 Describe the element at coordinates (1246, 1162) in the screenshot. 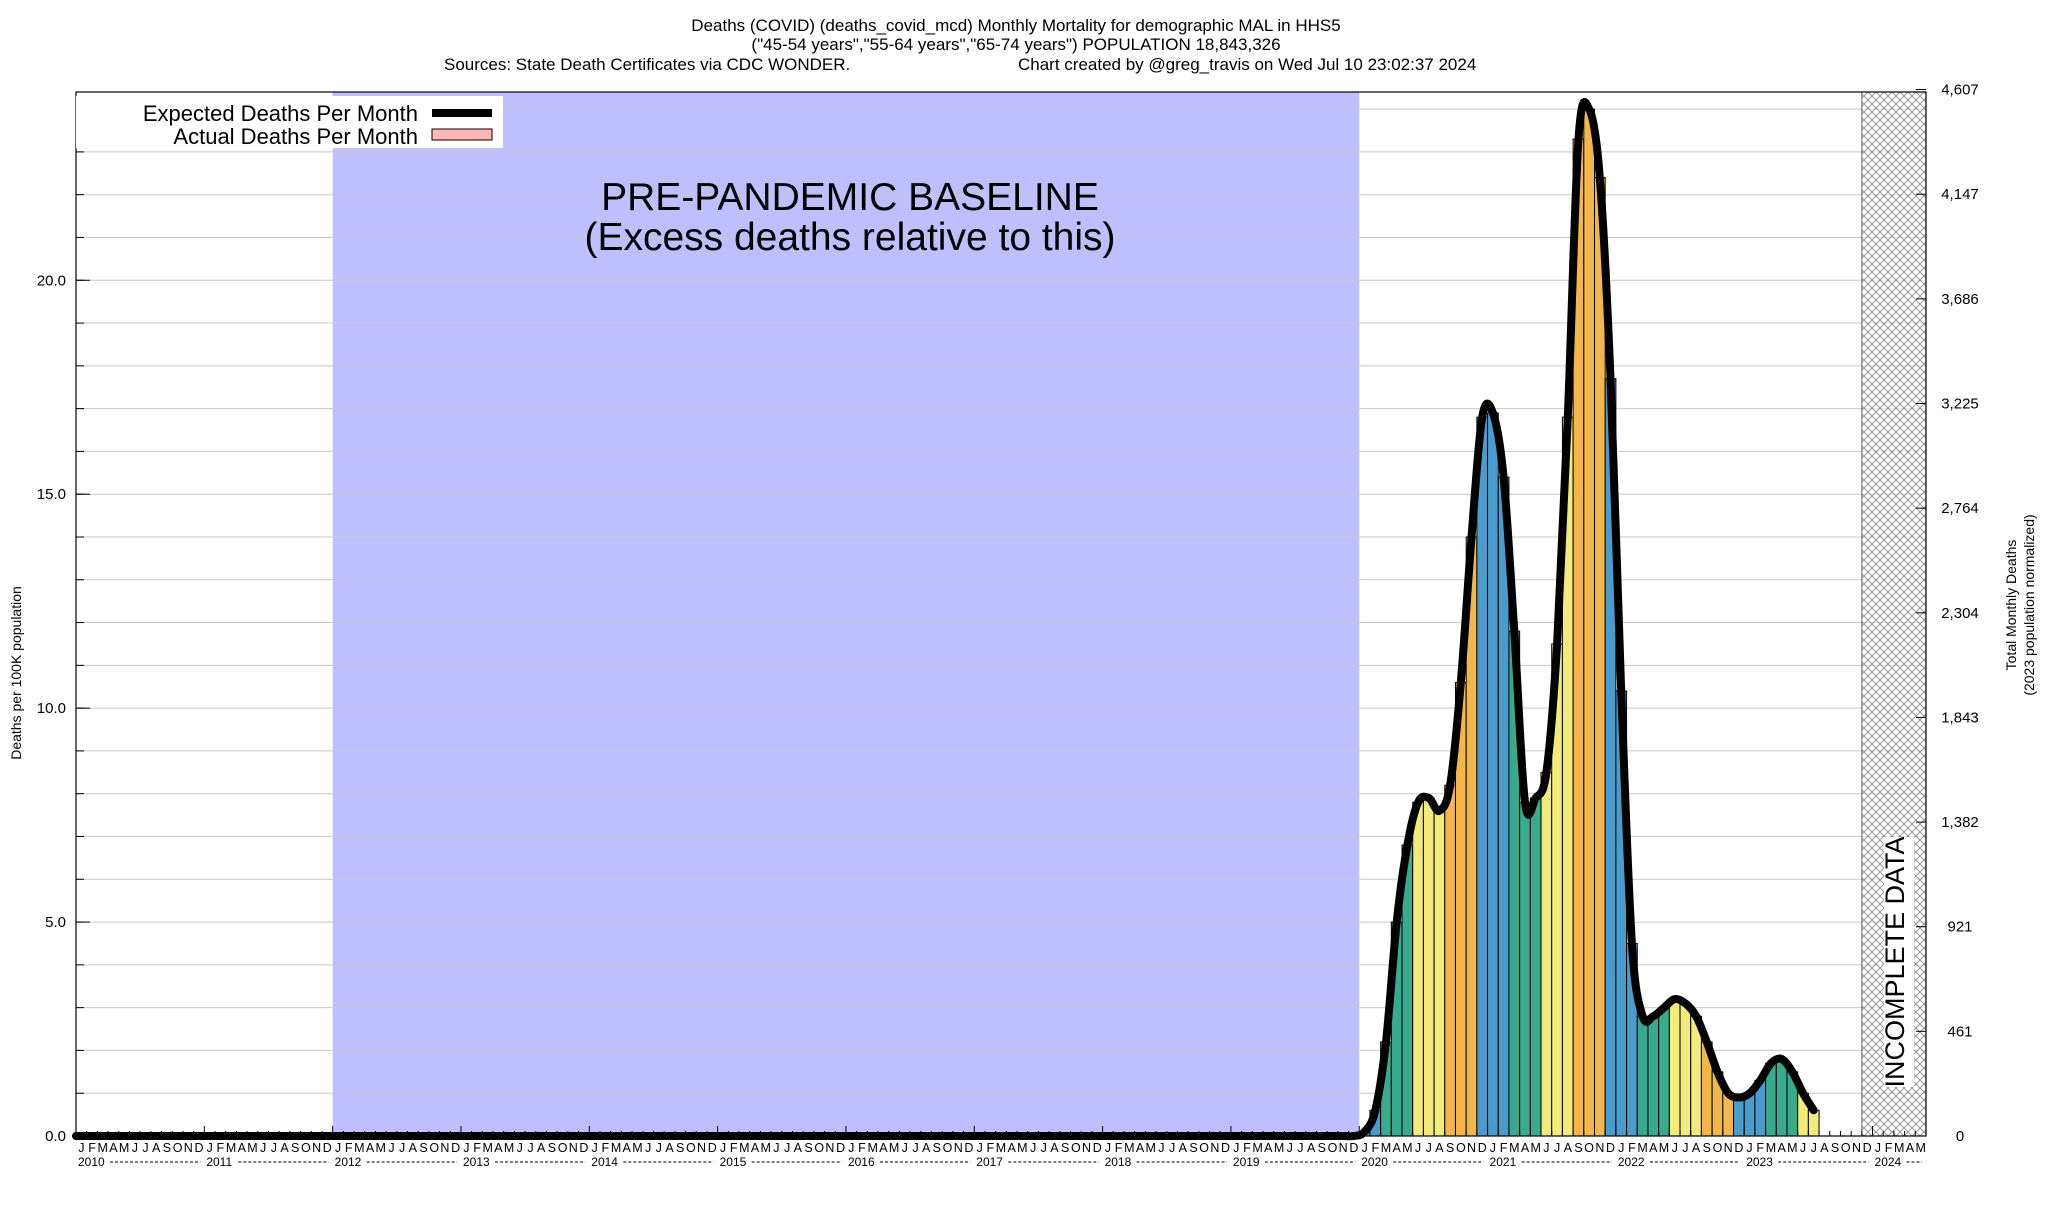

I see `x-year-label: 2019` at that location.